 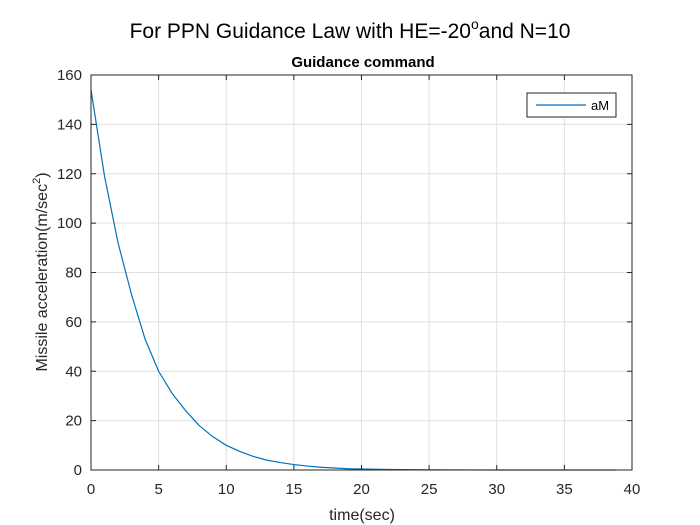 What do you see at coordinates (78, 470) in the screenshot?
I see `y-tick-label: 0` at bounding box center [78, 470].